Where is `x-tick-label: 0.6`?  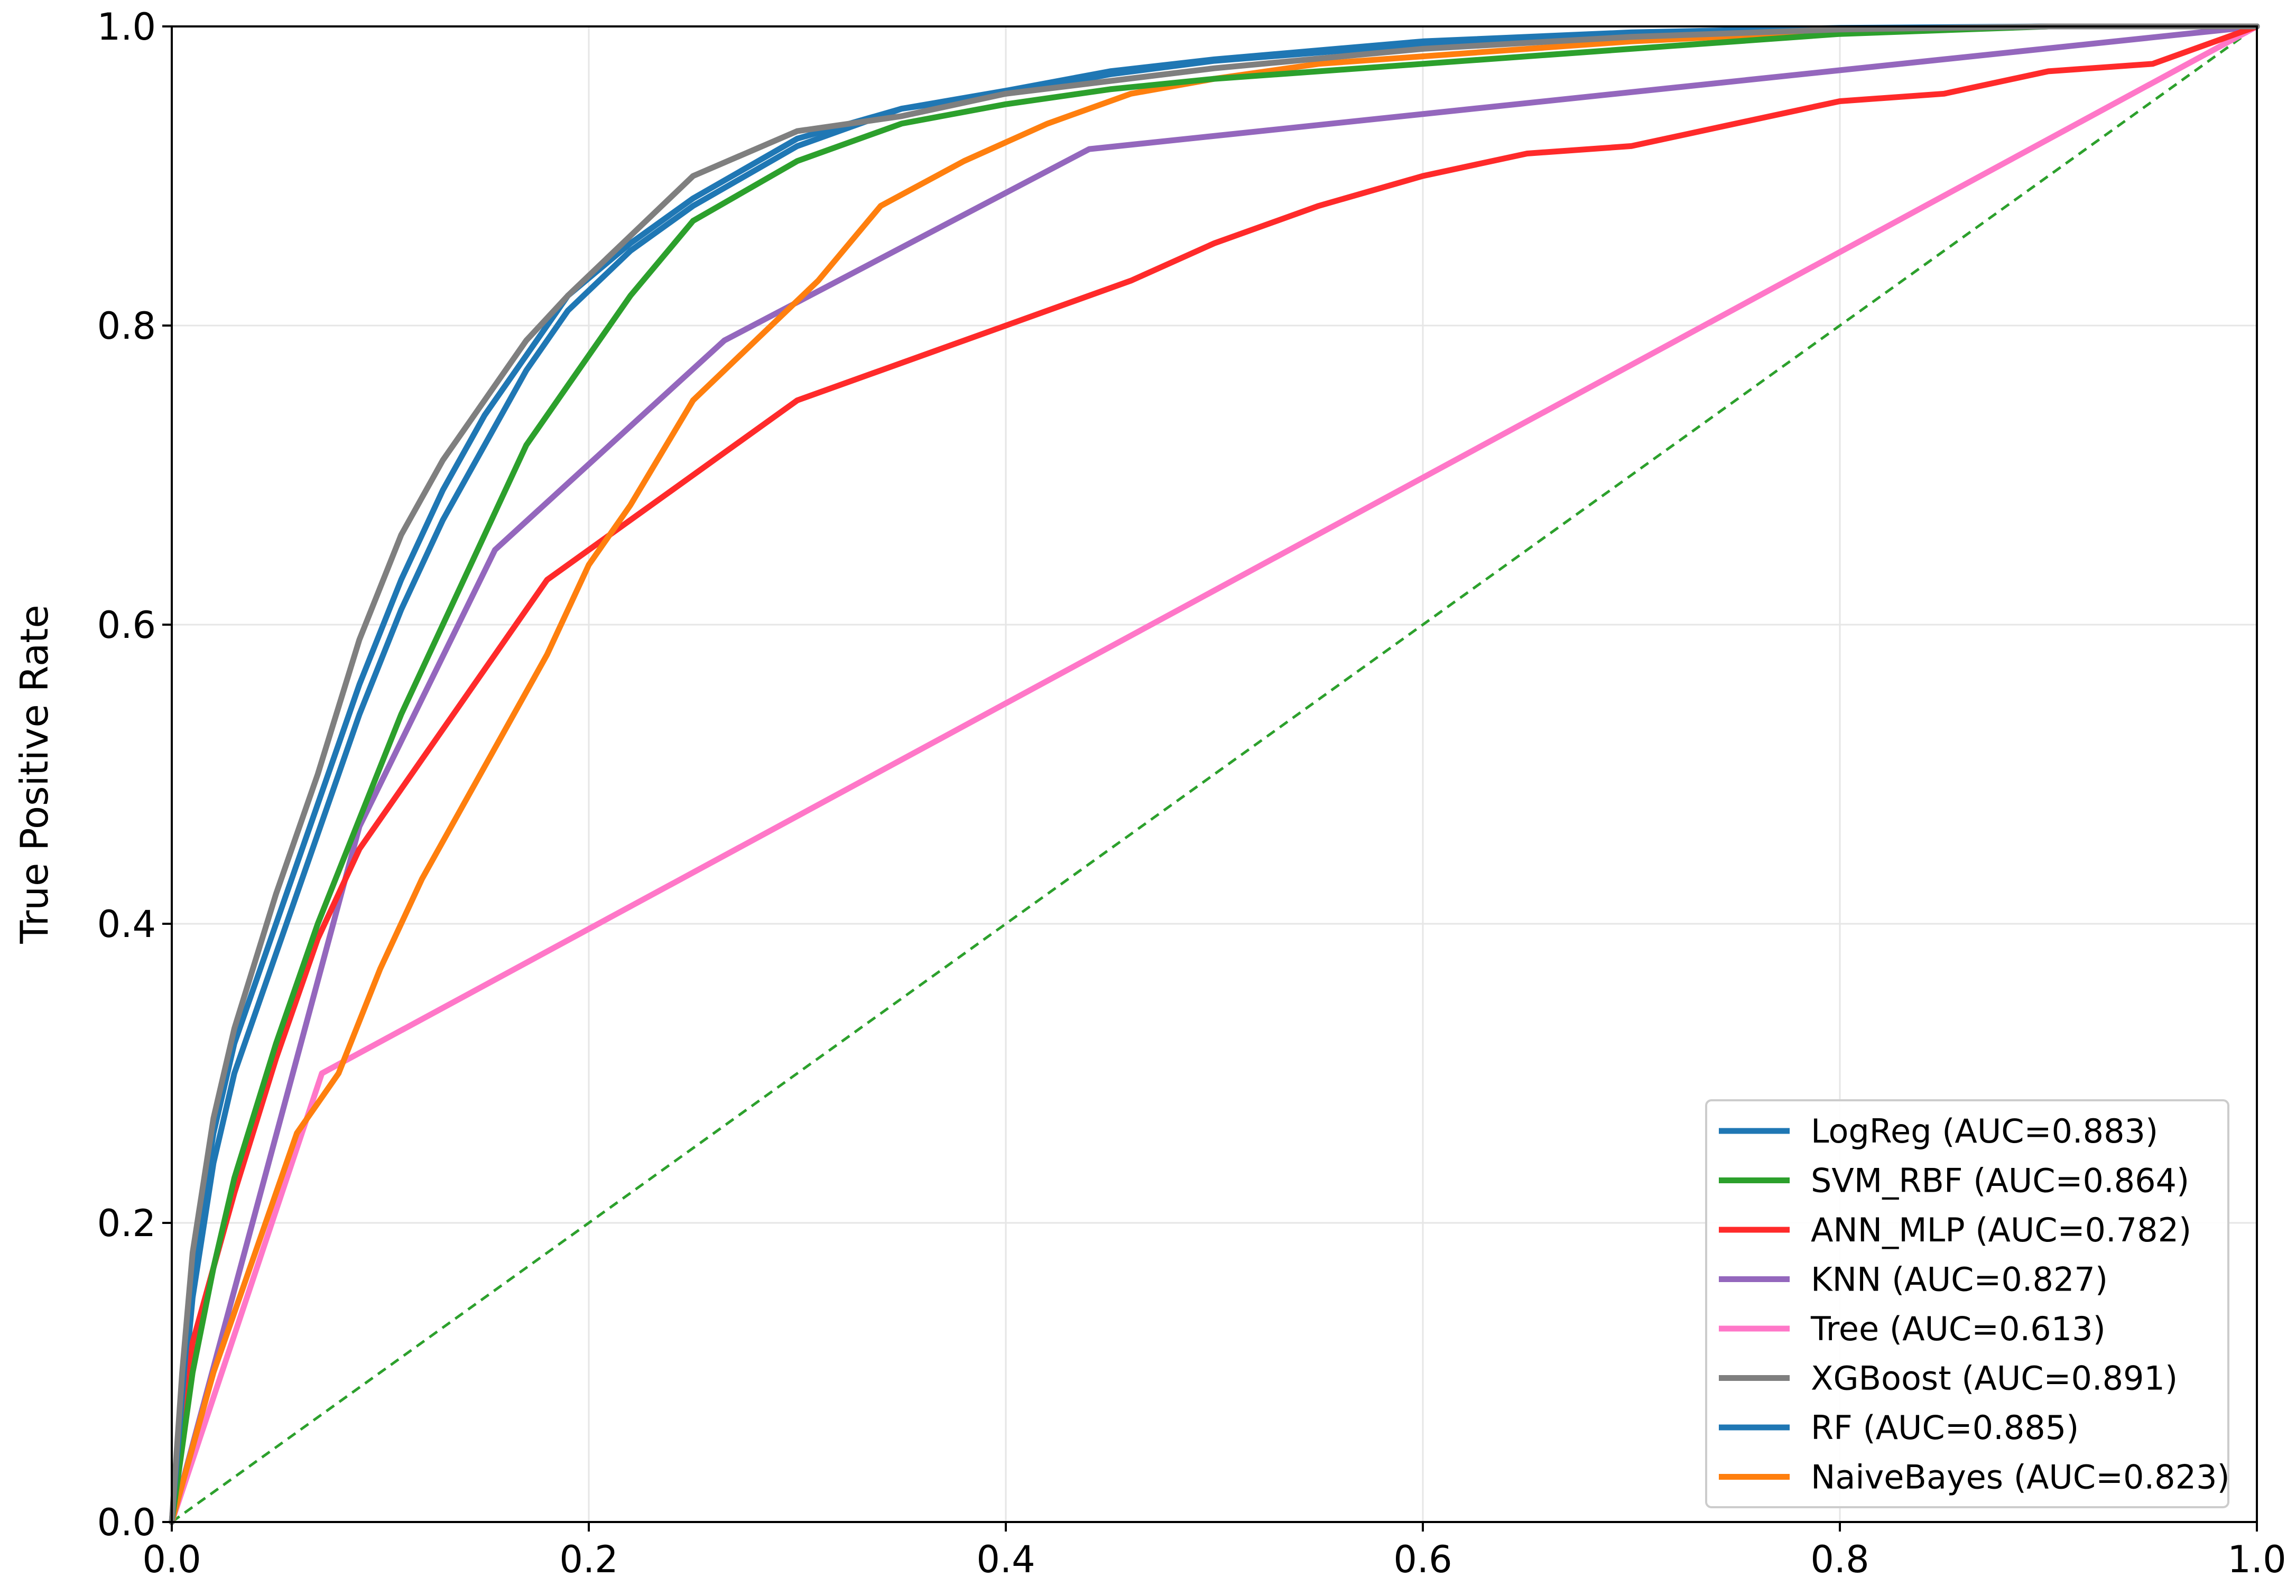 x-tick-label: 0.6 is located at coordinates (1422, 1559).